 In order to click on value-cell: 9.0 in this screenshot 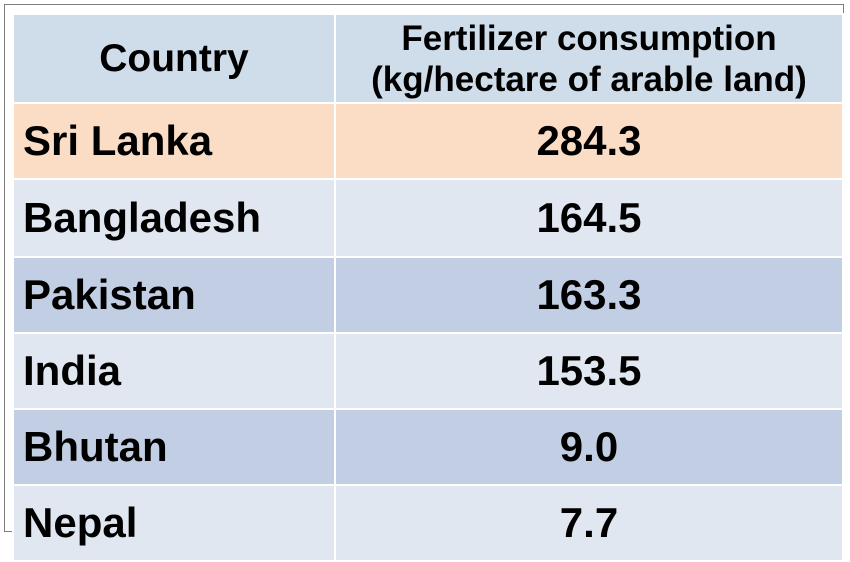, I will do `click(589, 447)`.